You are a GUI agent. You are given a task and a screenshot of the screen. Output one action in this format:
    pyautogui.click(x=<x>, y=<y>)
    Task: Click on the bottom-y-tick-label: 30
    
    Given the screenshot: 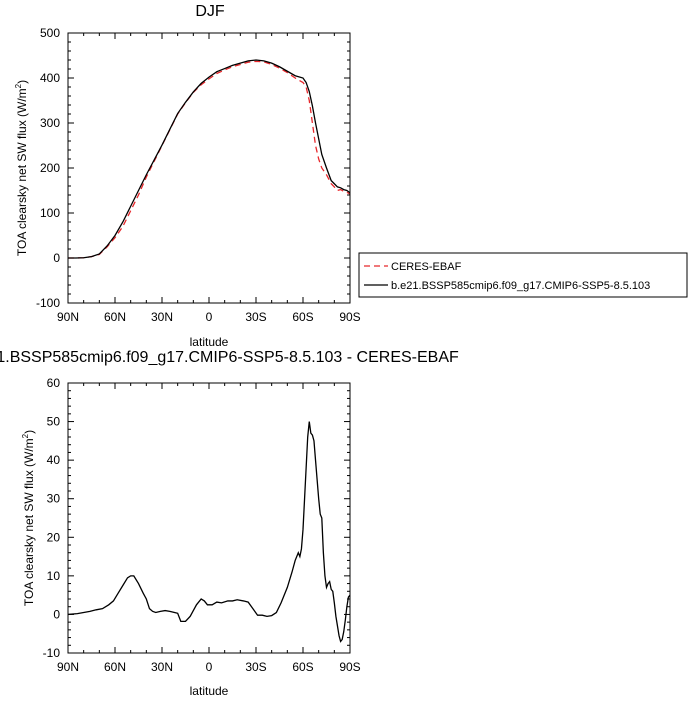 What is the action you would take?
    pyautogui.click(x=54, y=499)
    